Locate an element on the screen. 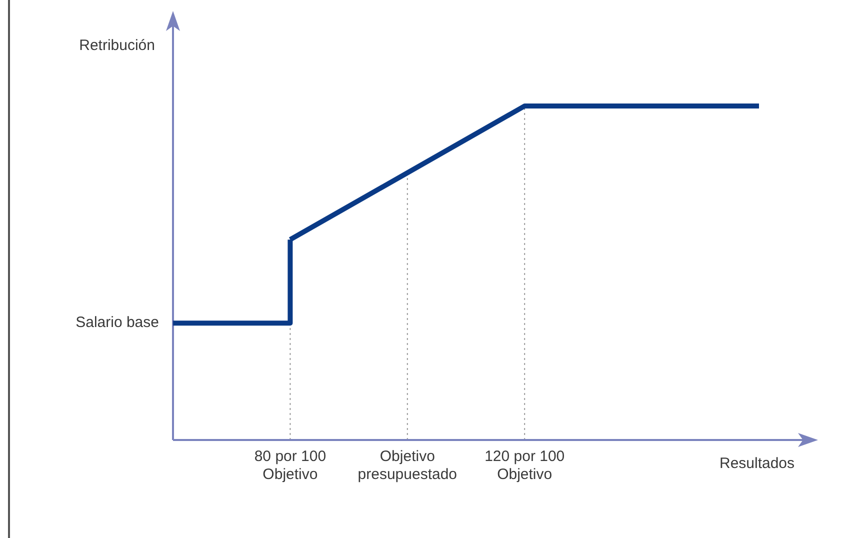 The image size is (859, 538). x-axis-title: Resultados is located at coordinates (757, 463).